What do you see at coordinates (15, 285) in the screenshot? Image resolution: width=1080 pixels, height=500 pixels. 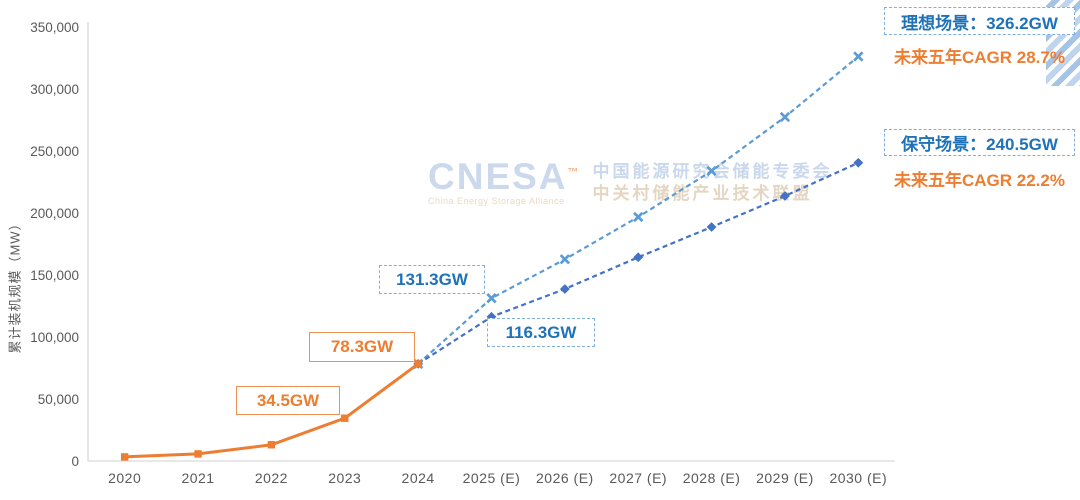 I see `y-axis-title: 累计装机规模（MW）` at bounding box center [15, 285].